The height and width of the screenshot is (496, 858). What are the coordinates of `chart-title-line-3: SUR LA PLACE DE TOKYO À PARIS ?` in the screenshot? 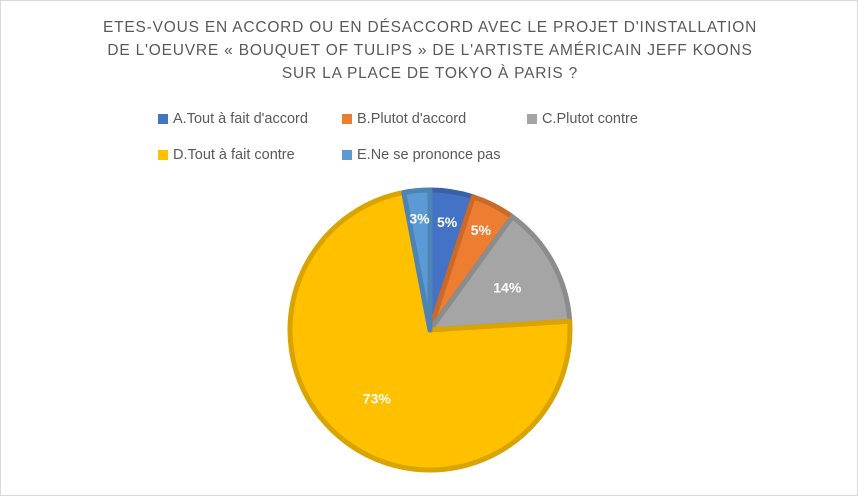 It's located at (430, 73).